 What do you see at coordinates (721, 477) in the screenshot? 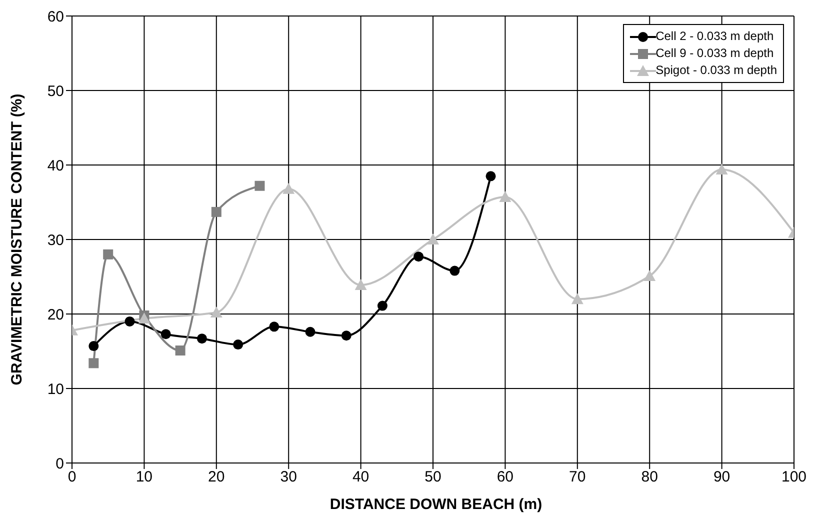
I see `x-tick-label: 90` at bounding box center [721, 477].